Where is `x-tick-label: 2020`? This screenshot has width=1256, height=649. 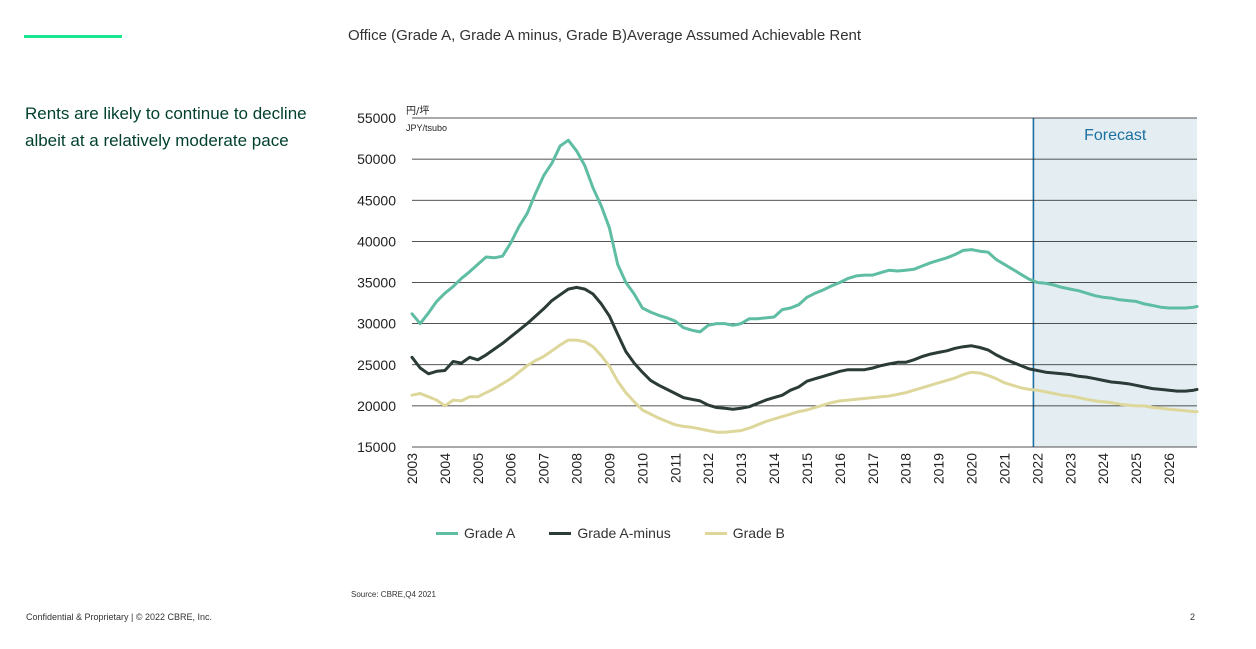
x-tick-label: 2020 is located at coordinates (972, 468).